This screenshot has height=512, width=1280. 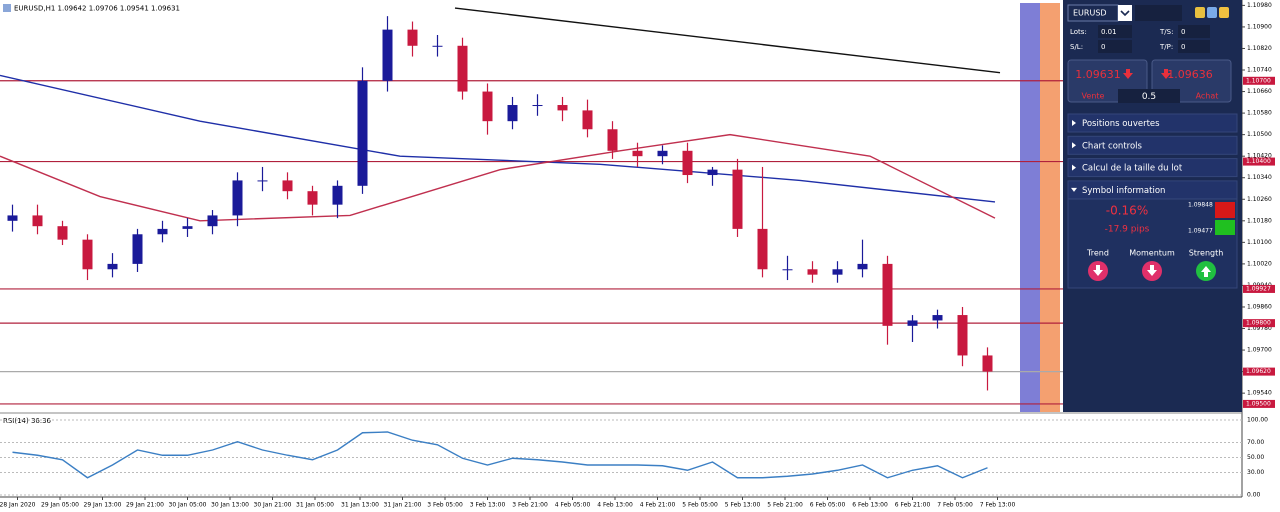 What do you see at coordinates (1074, 123) in the screenshot?
I see `section-caret` at bounding box center [1074, 123].